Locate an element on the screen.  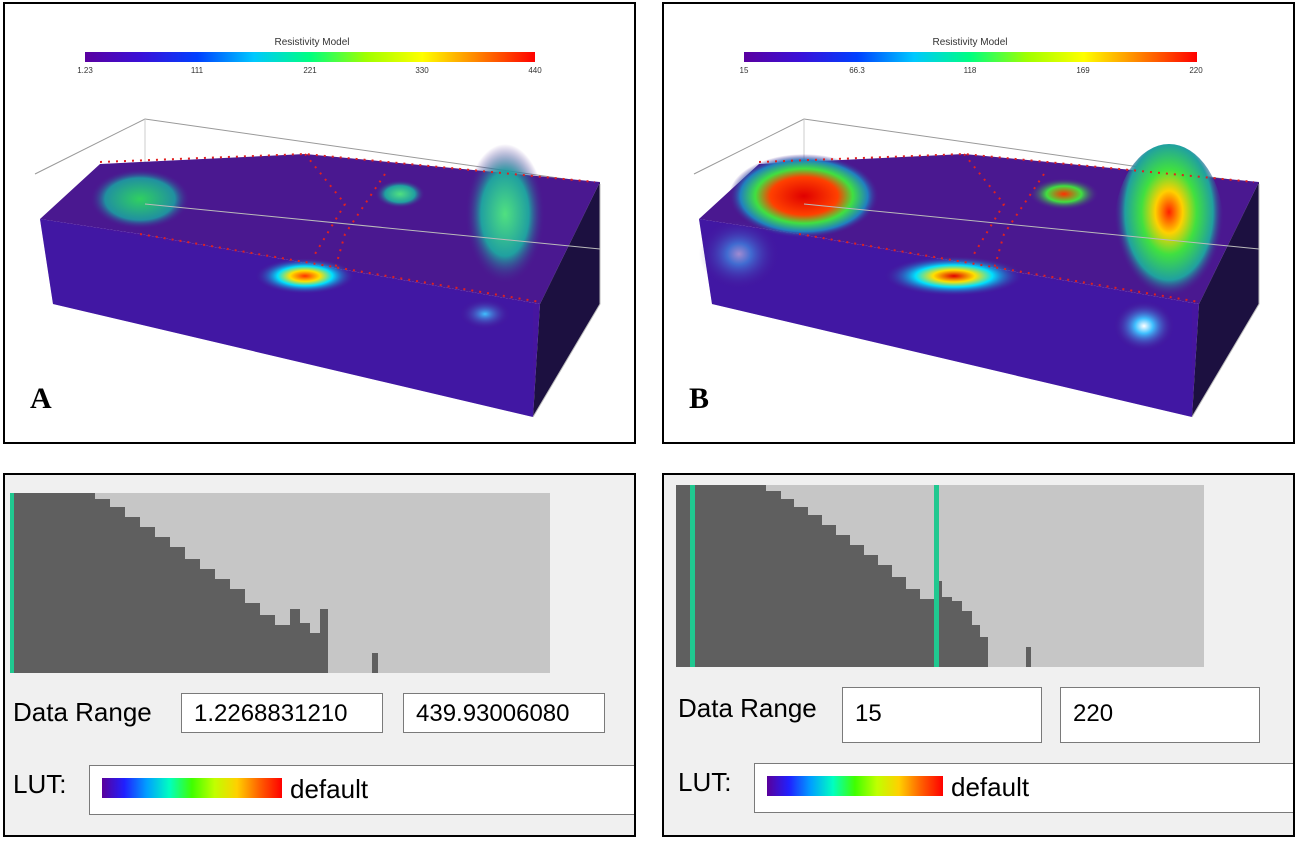
data-range-label-b: Data Range is located at coordinates (747, 708).